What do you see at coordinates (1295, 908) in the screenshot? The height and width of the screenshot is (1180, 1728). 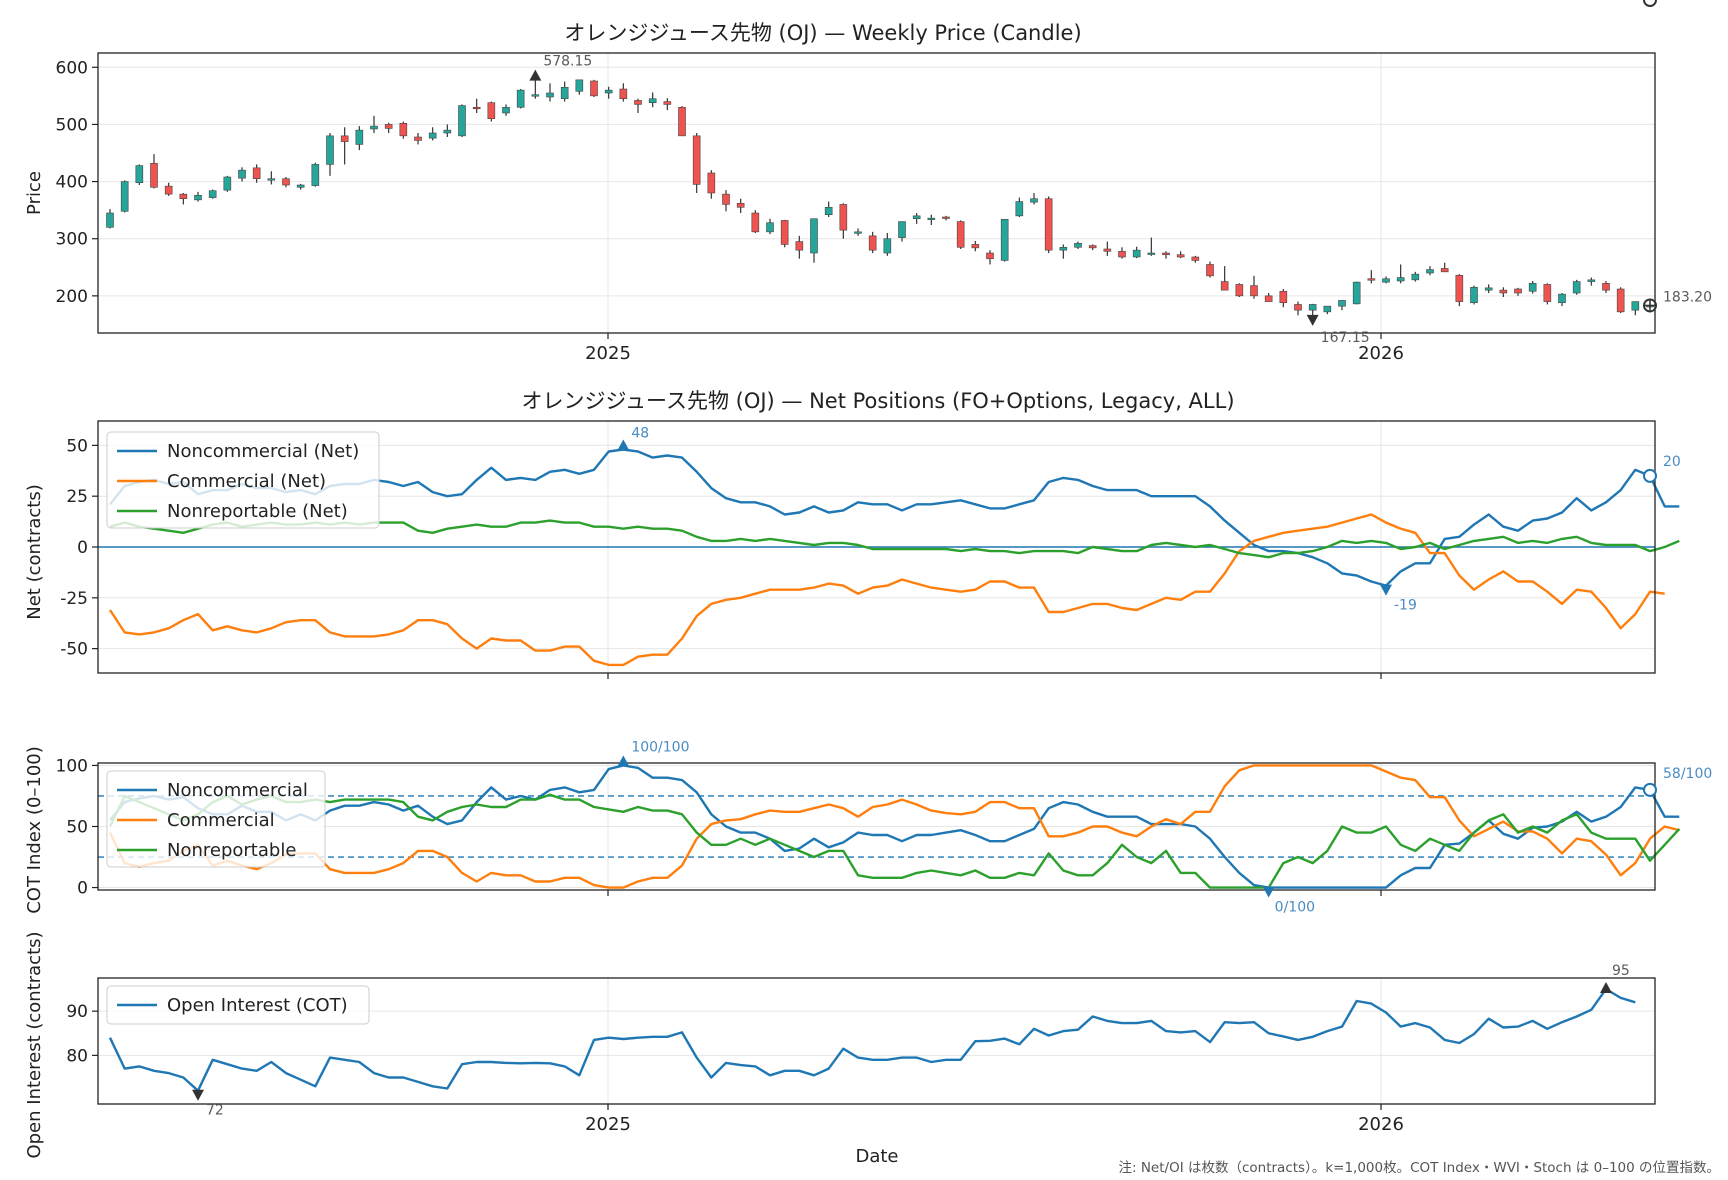 I see `min-label: 0/100` at bounding box center [1295, 908].